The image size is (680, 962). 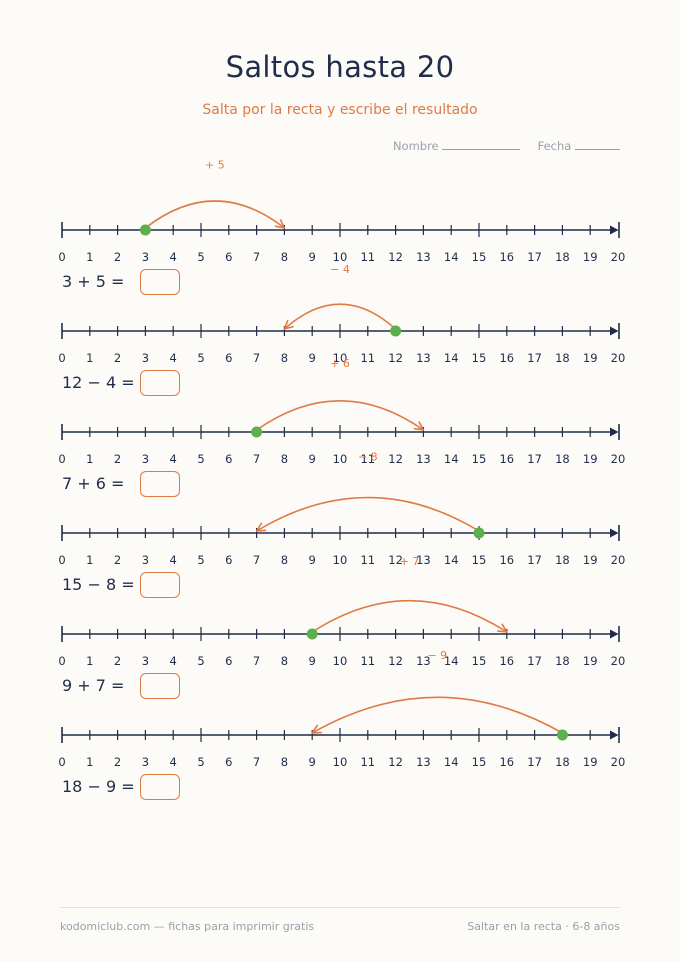 What do you see at coordinates (98, 584) in the screenshot?
I see `equation: 15 − 8 =` at bounding box center [98, 584].